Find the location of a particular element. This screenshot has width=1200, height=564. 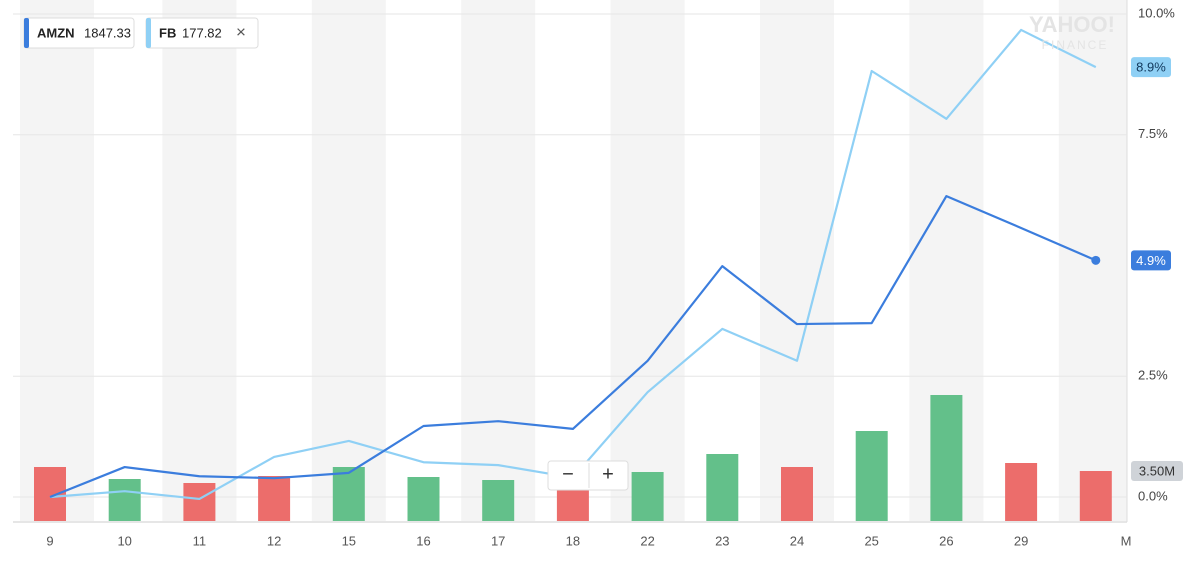

x-tick-label: 15 is located at coordinates (349, 540).